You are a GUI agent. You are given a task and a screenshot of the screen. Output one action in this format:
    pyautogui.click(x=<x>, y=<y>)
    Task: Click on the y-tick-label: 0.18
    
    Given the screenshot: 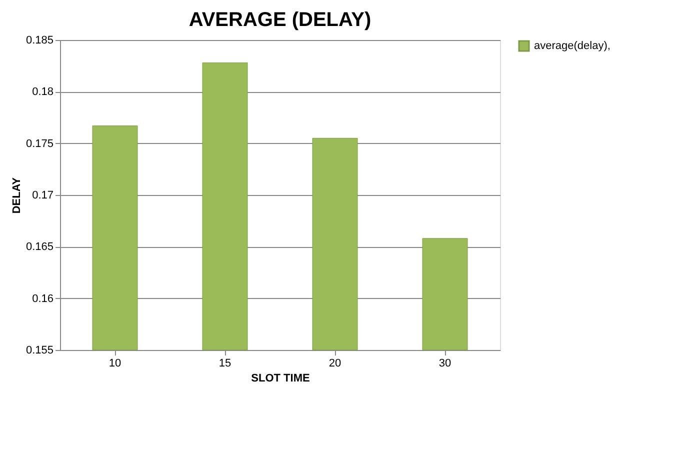 What is the action you would take?
    pyautogui.click(x=43, y=92)
    